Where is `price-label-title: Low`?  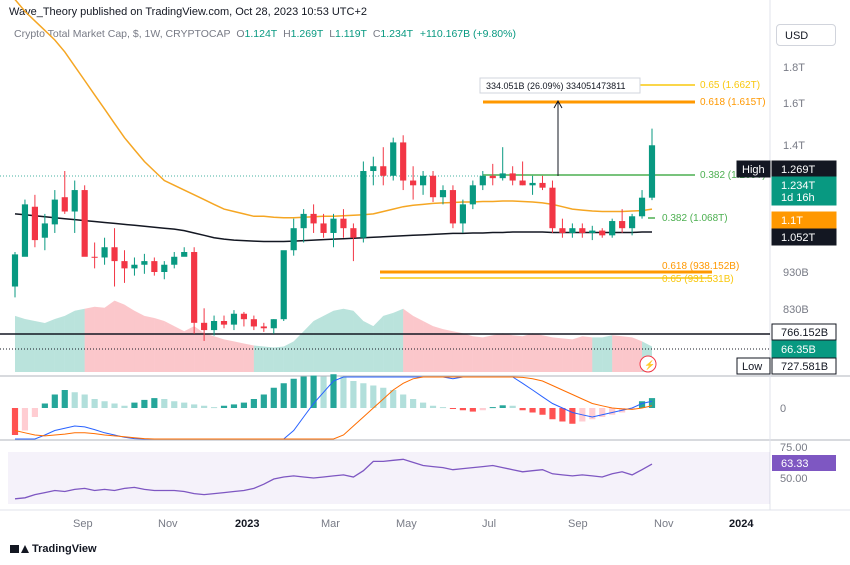
price-label-title: Low is located at coordinates (752, 367).